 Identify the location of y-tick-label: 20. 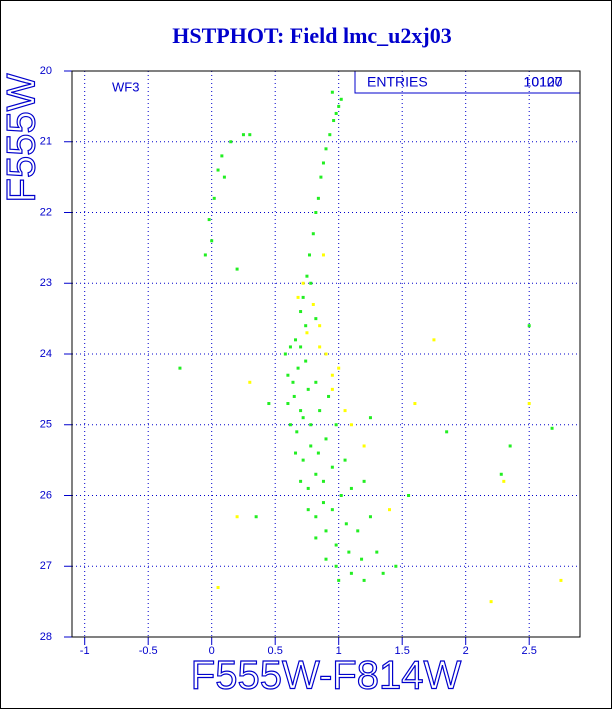
(46, 71).